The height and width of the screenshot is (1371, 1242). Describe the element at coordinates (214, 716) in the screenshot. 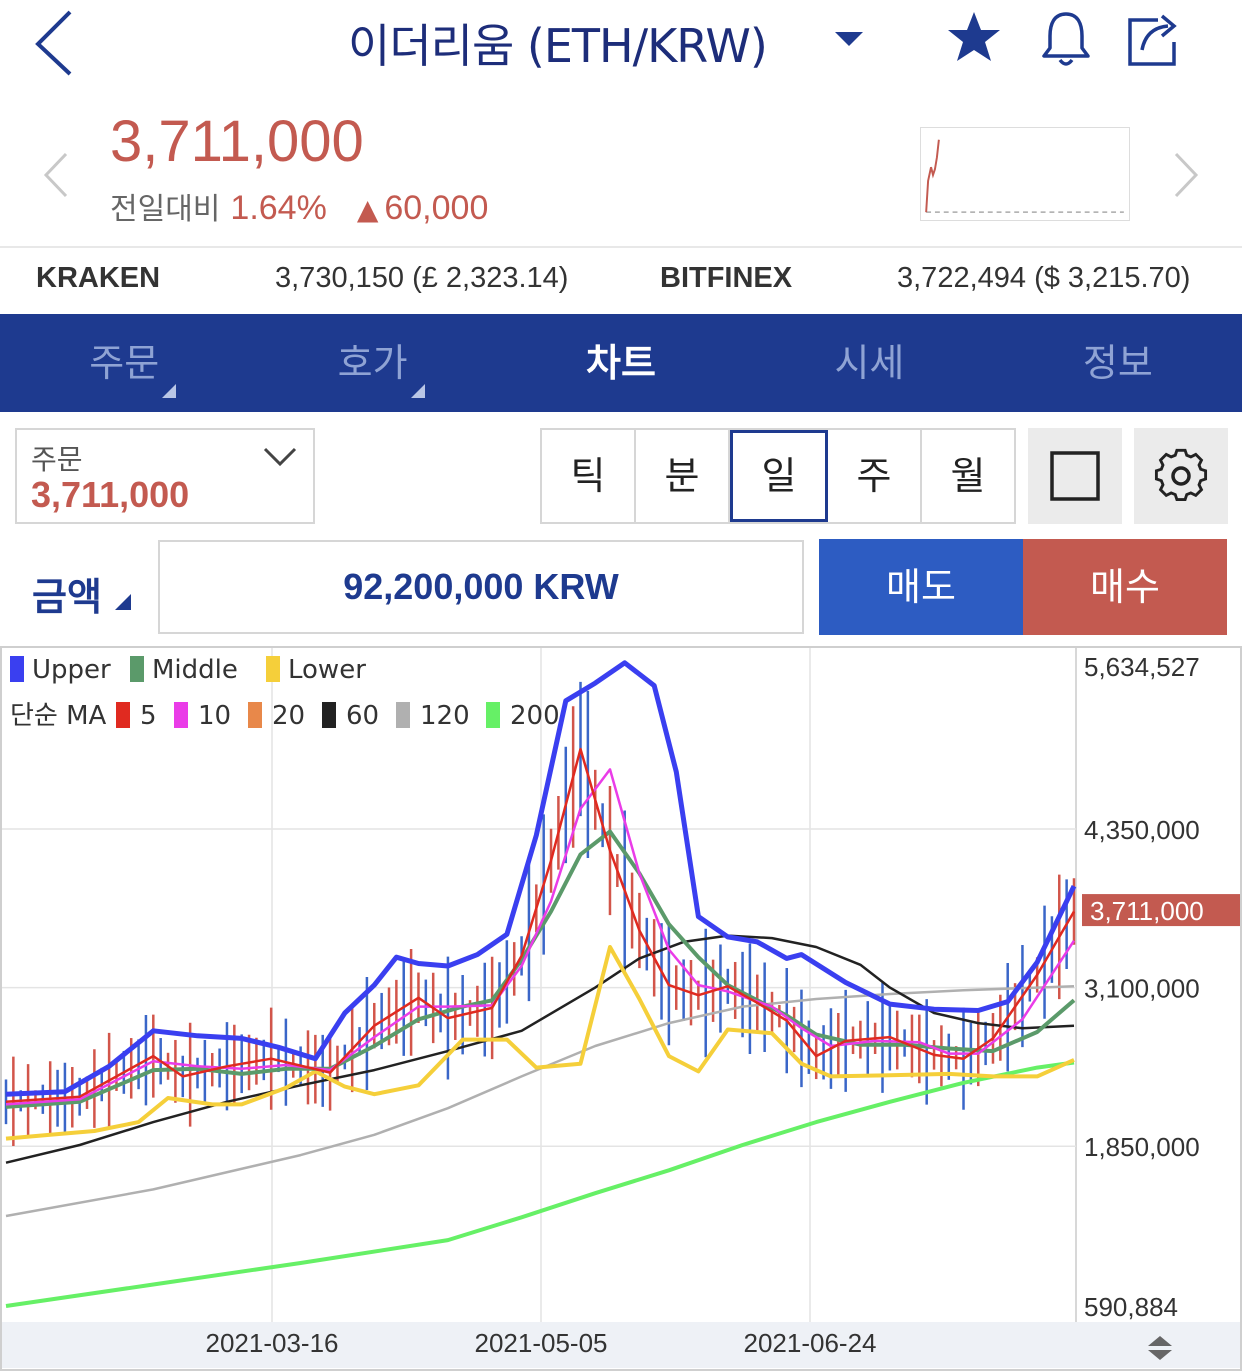

I see `legend-label: 10` at that location.